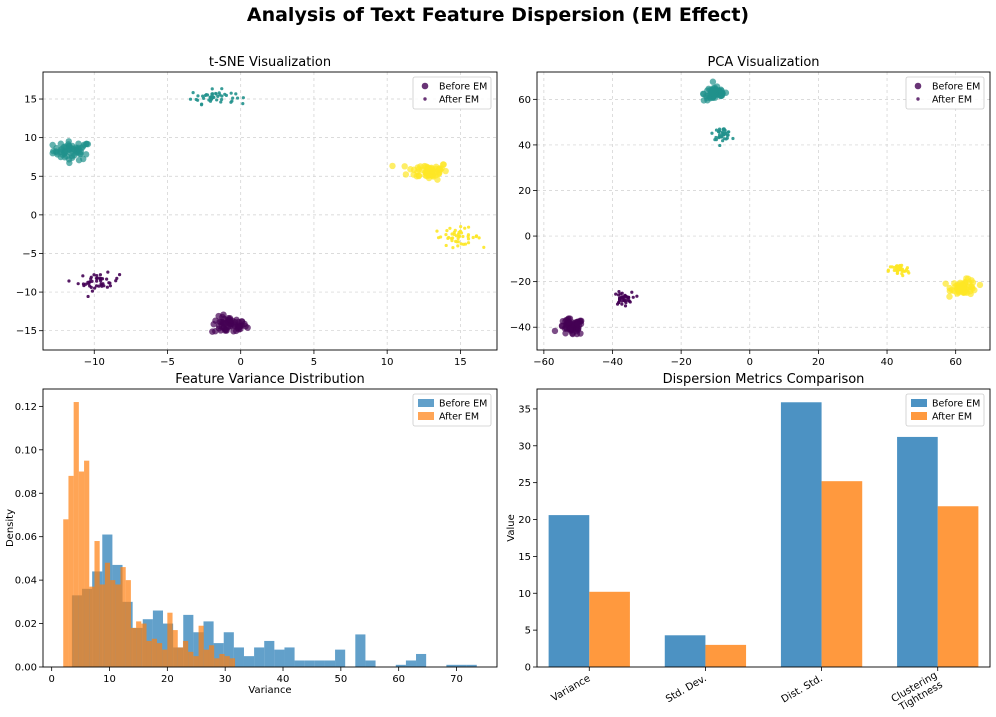 The width and height of the screenshot is (996, 717). I want to click on x-tick-label: Dist. Std., so click(802, 689).